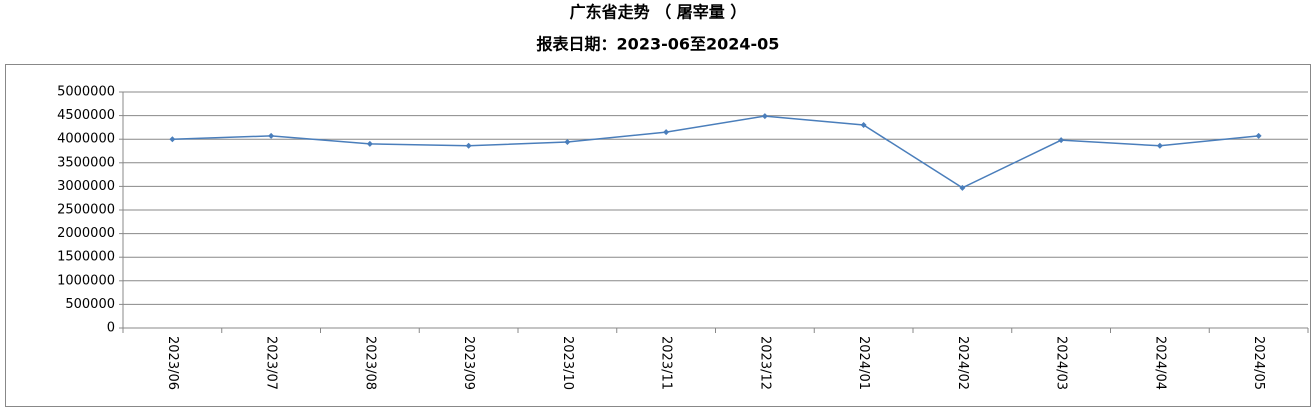 This screenshot has width=1316, height=413. Describe the element at coordinates (764, 363) in the screenshot. I see `x-tick-label: 2023/12` at that location.